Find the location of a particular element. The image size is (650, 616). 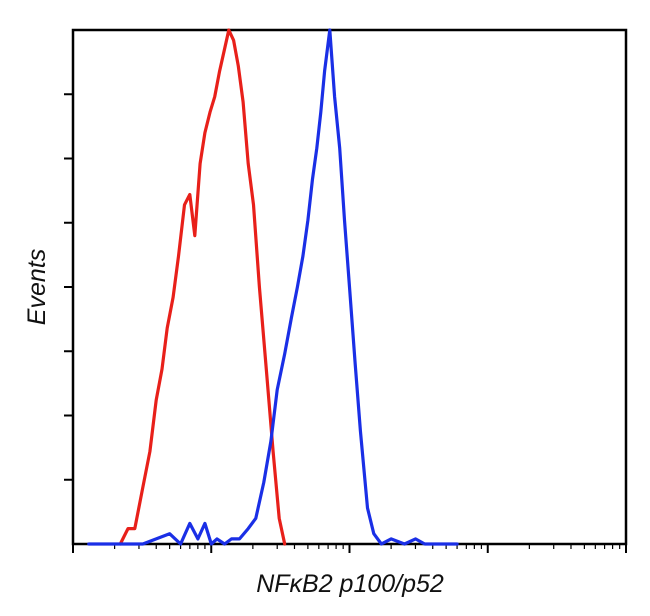

y-axis-ticks is located at coordinates (68, 287).